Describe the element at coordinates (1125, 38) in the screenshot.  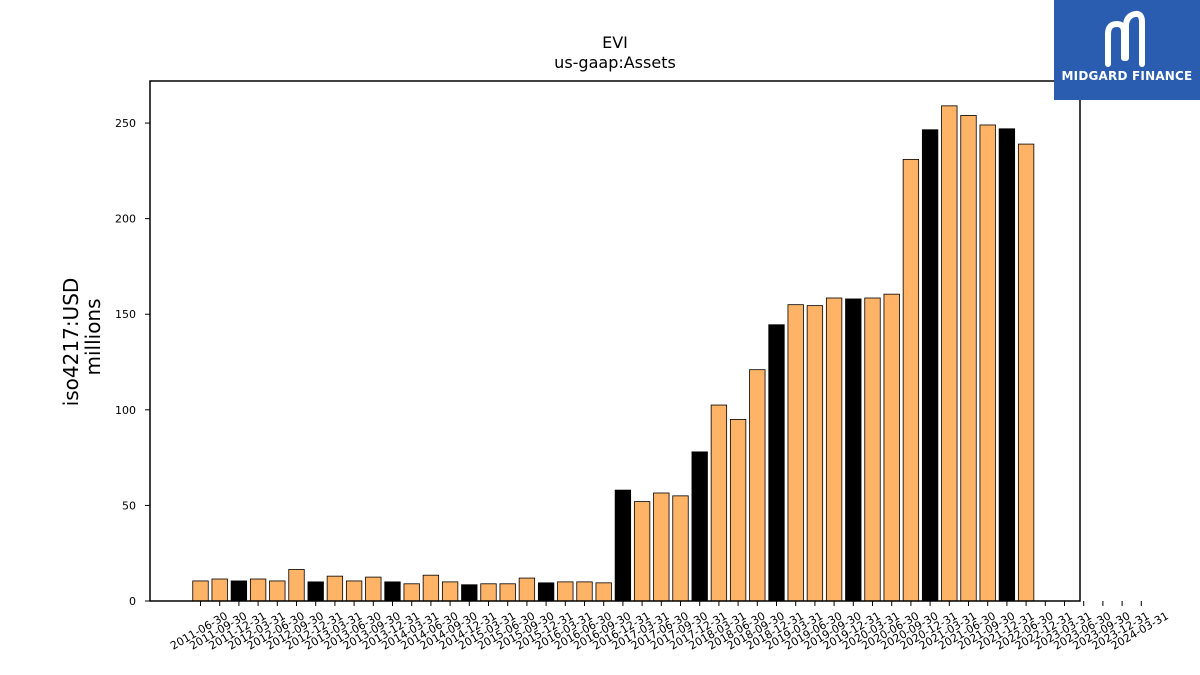
I see `midgard-logo-icon` at that location.